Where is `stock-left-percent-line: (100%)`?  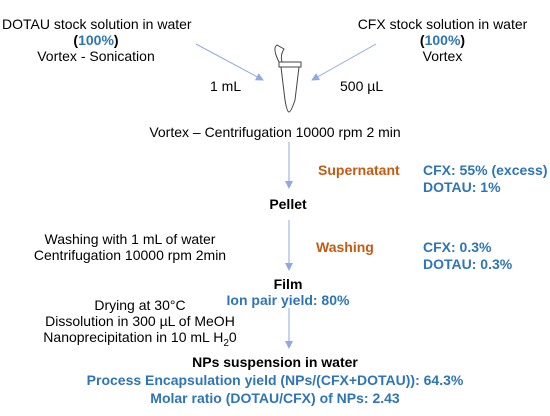
stock-left-percent-line: (100%) is located at coordinates (96, 40).